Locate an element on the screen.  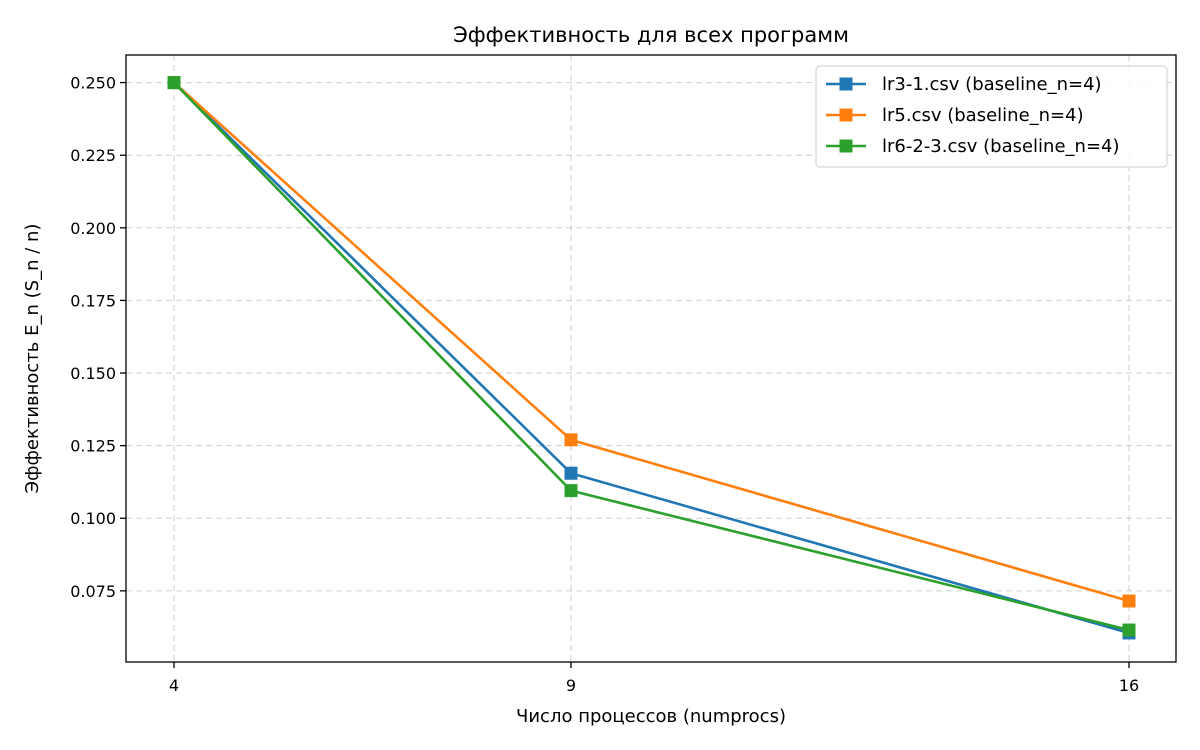
y-tick-label: 0.200 is located at coordinates (93, 228).